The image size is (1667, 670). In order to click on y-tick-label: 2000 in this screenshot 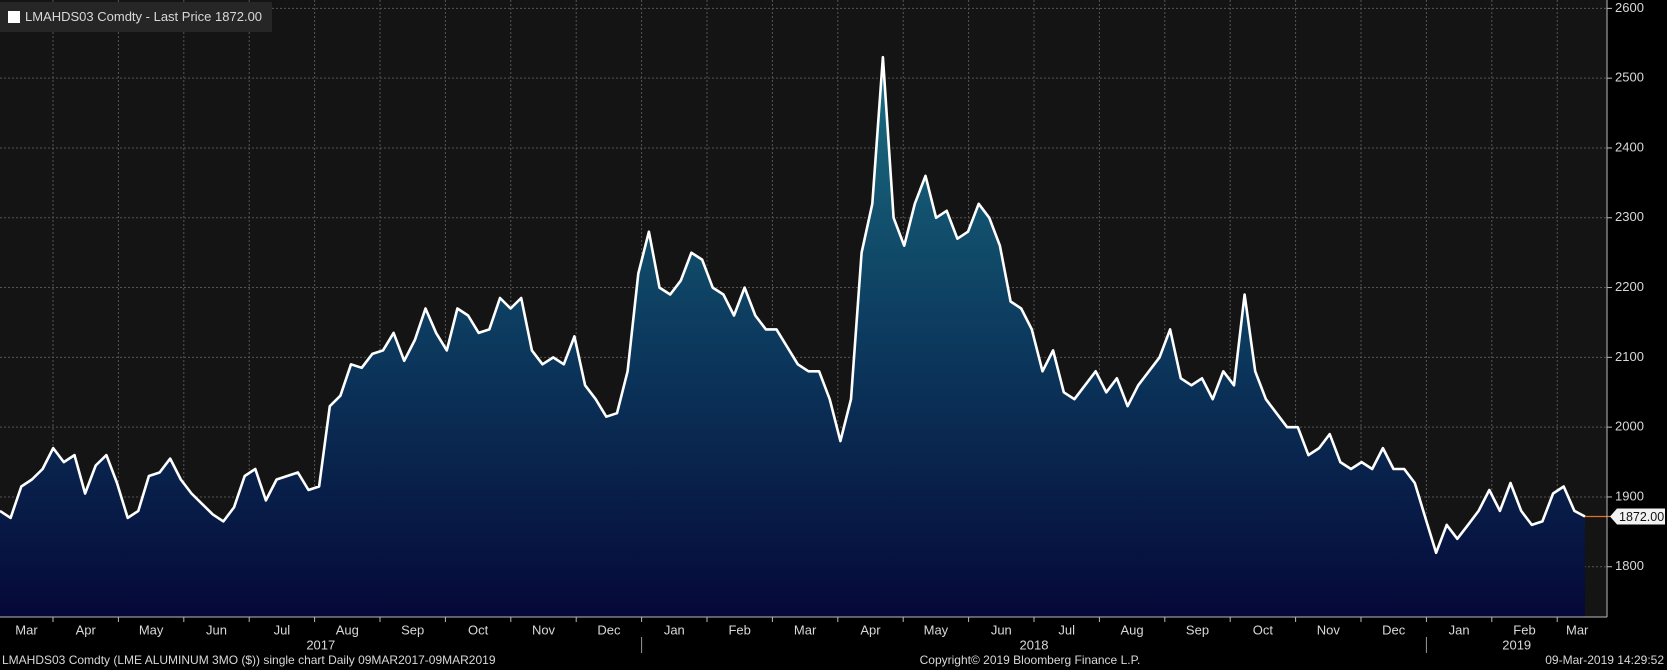, I will do `click(1629, 426)`.